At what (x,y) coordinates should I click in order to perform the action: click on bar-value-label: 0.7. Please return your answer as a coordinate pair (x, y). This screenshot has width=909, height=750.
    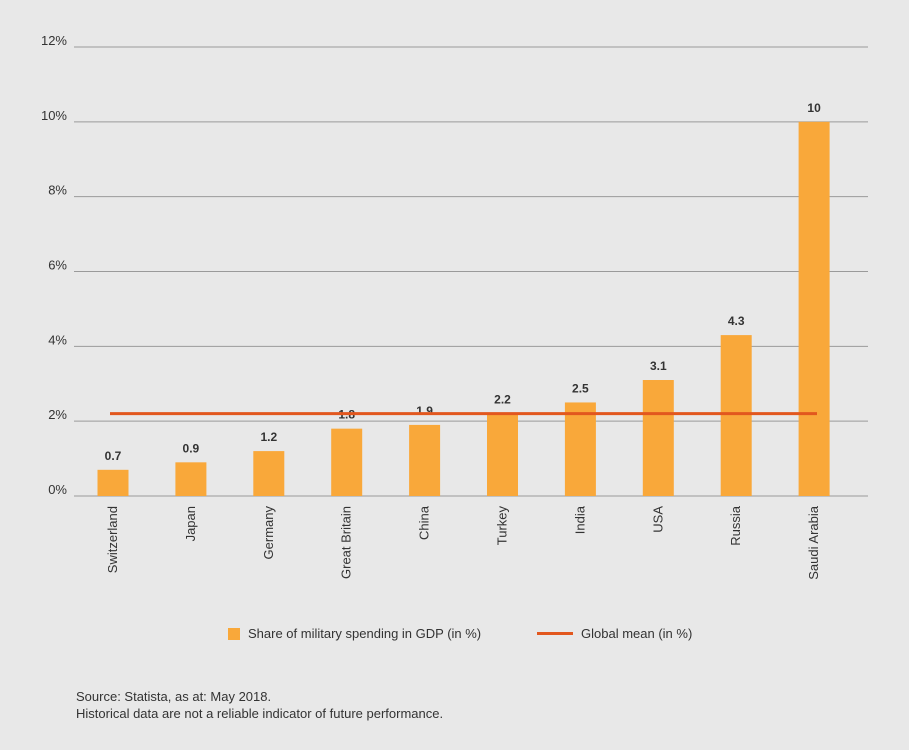
    Looking at the image, I should click on (113, 456).